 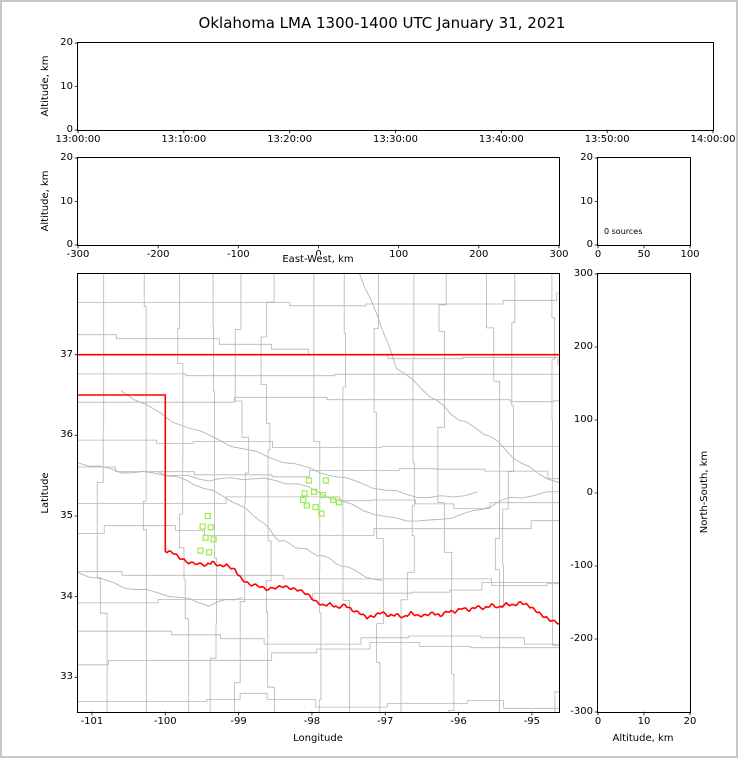 What do you see at coordinates (607, 139) in the screenshot?
I see `tick-label: 13:50:00` at bounding box center [607, 139].